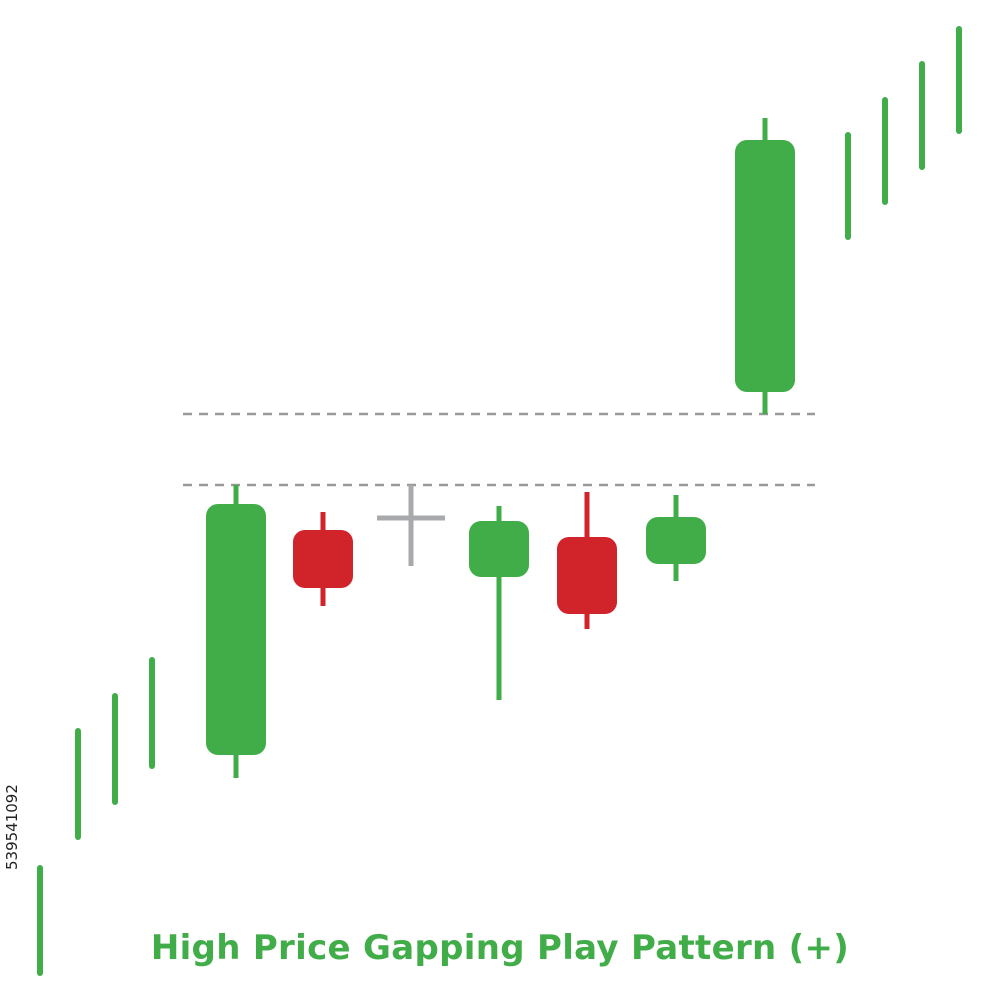  Describe the element at coordinates (323, 559) in the screenshot. I see `candle-6-body` at that location.